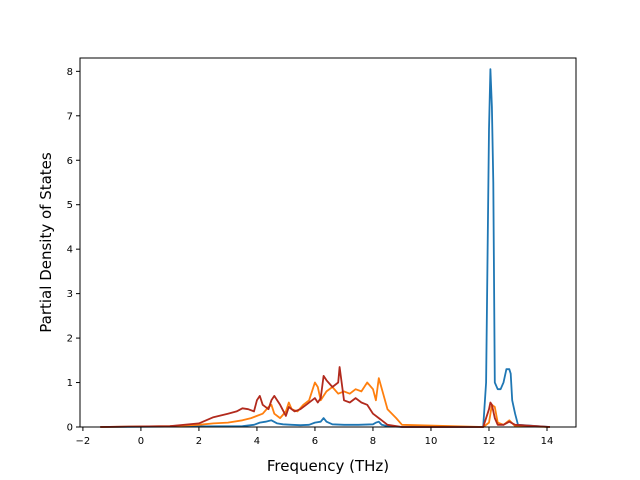  Describe the element at coordinates (83, 441) in the screenshot. I see `x-tick-label: −2` at that location.